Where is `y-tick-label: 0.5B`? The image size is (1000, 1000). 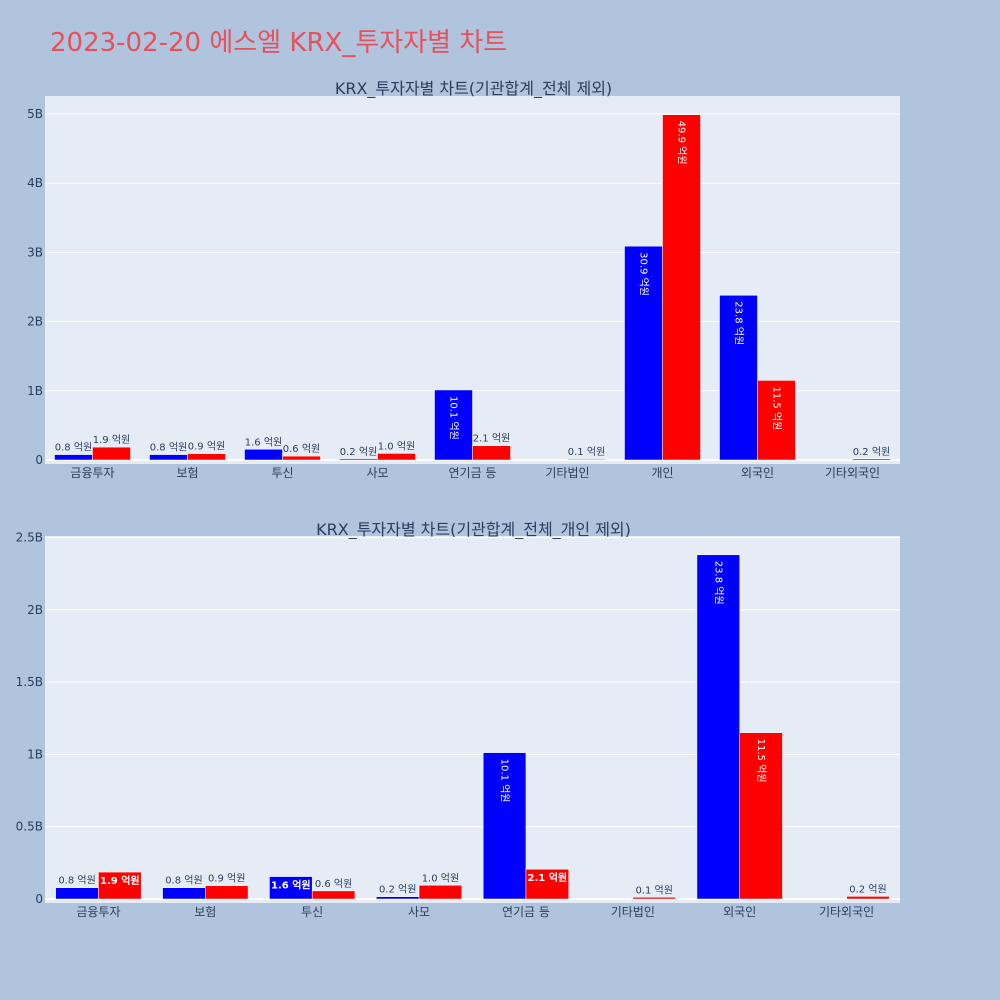 y-tick-label: 0.5B is located at coordinates (29, 827).